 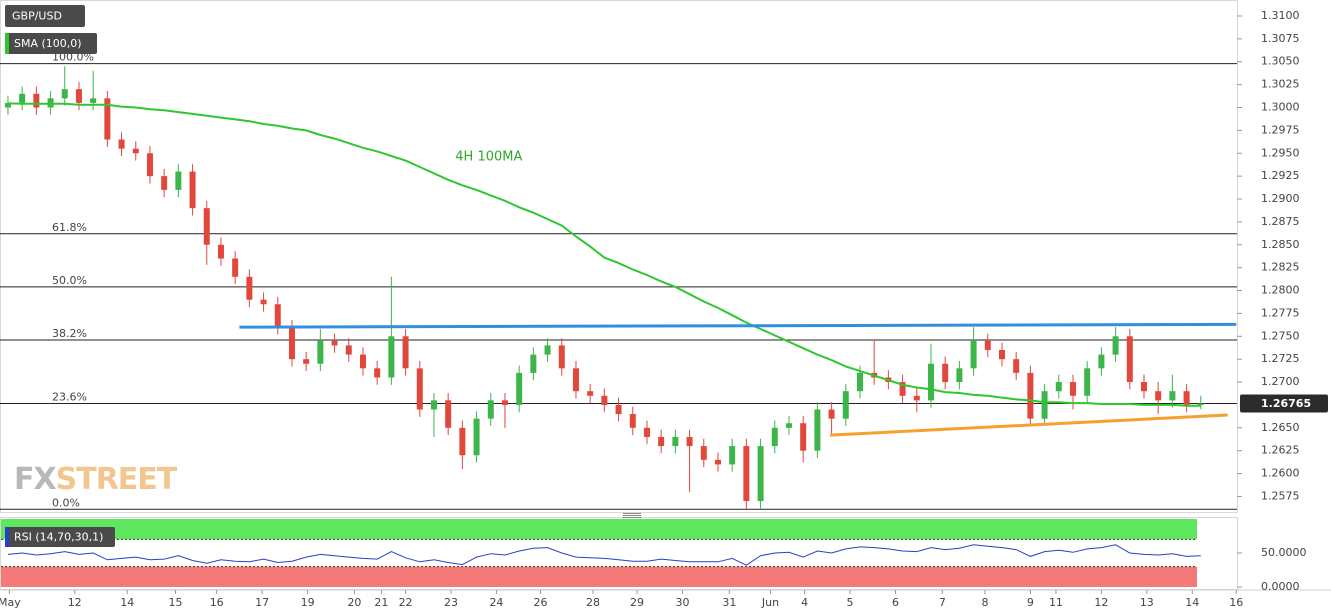 I want to click on y-tick-label: 1.2750, so click(x=1280, y=335).